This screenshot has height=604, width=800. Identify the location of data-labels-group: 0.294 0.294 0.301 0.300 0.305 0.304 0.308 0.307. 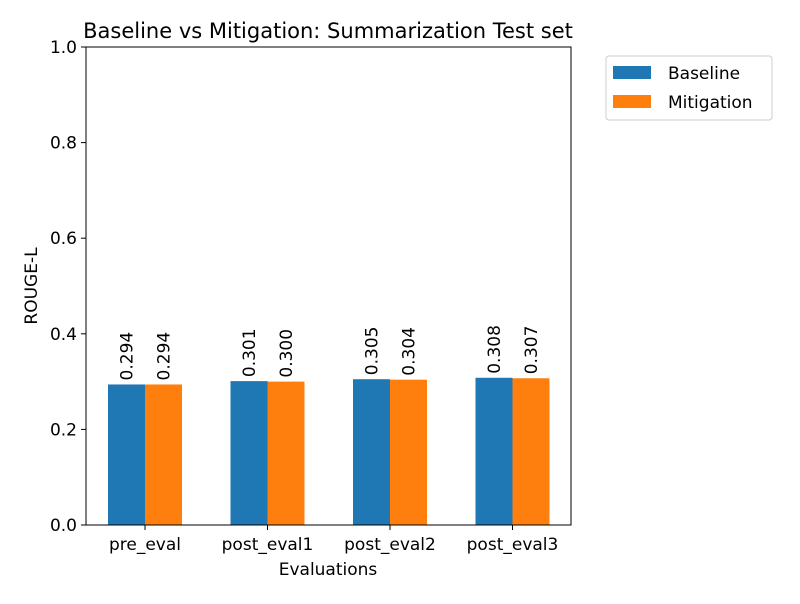
(330, 352).